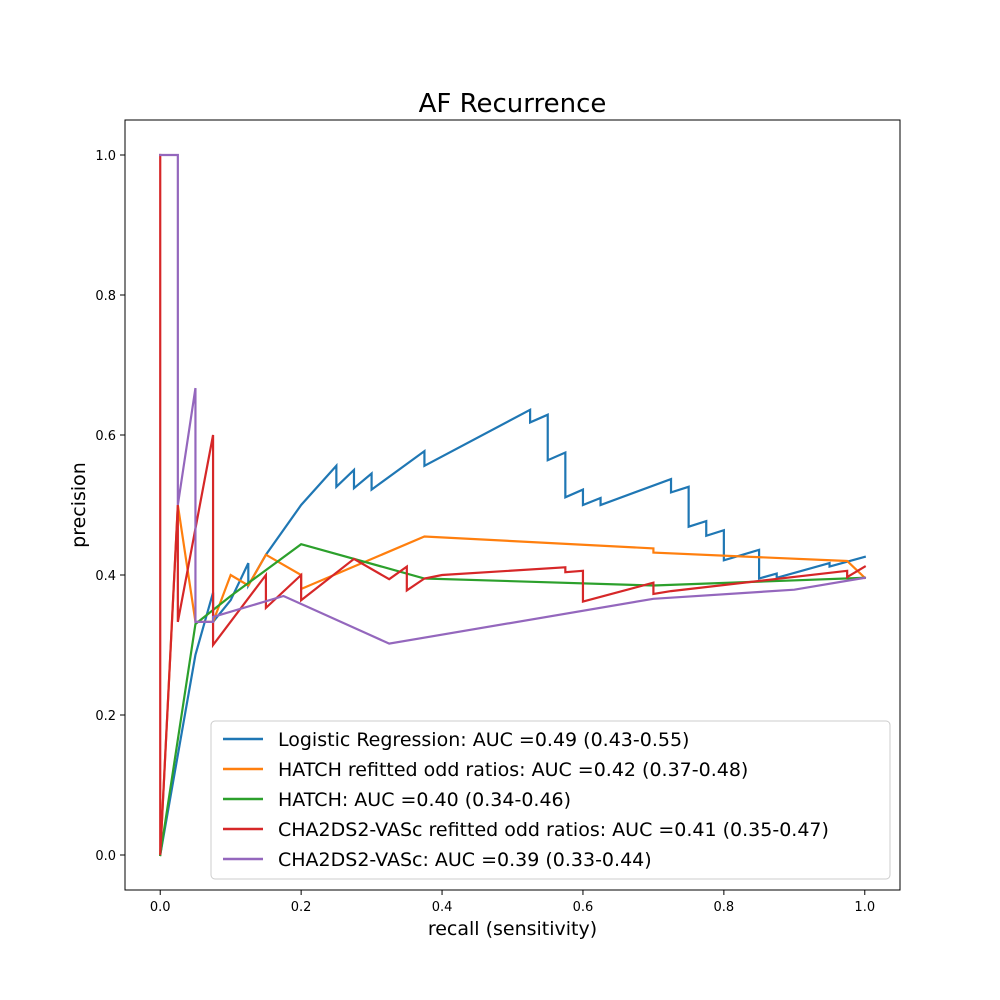 The width and height of the screenshot is (1000, 1000). I want to click on y-tick-label: 0.2, so click(105, 716).